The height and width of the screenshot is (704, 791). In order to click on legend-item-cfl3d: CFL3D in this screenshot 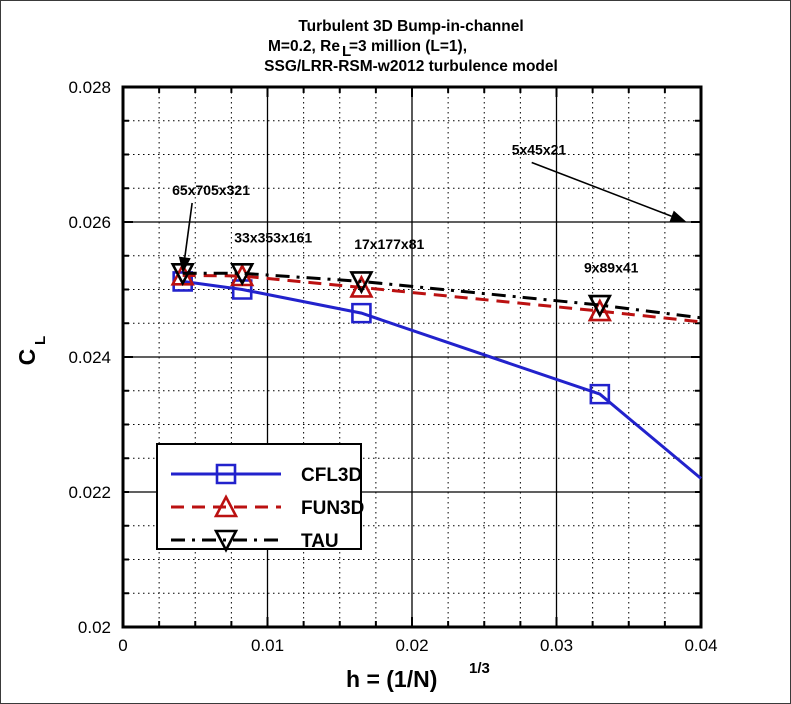, I will do `click(266, 474)`.